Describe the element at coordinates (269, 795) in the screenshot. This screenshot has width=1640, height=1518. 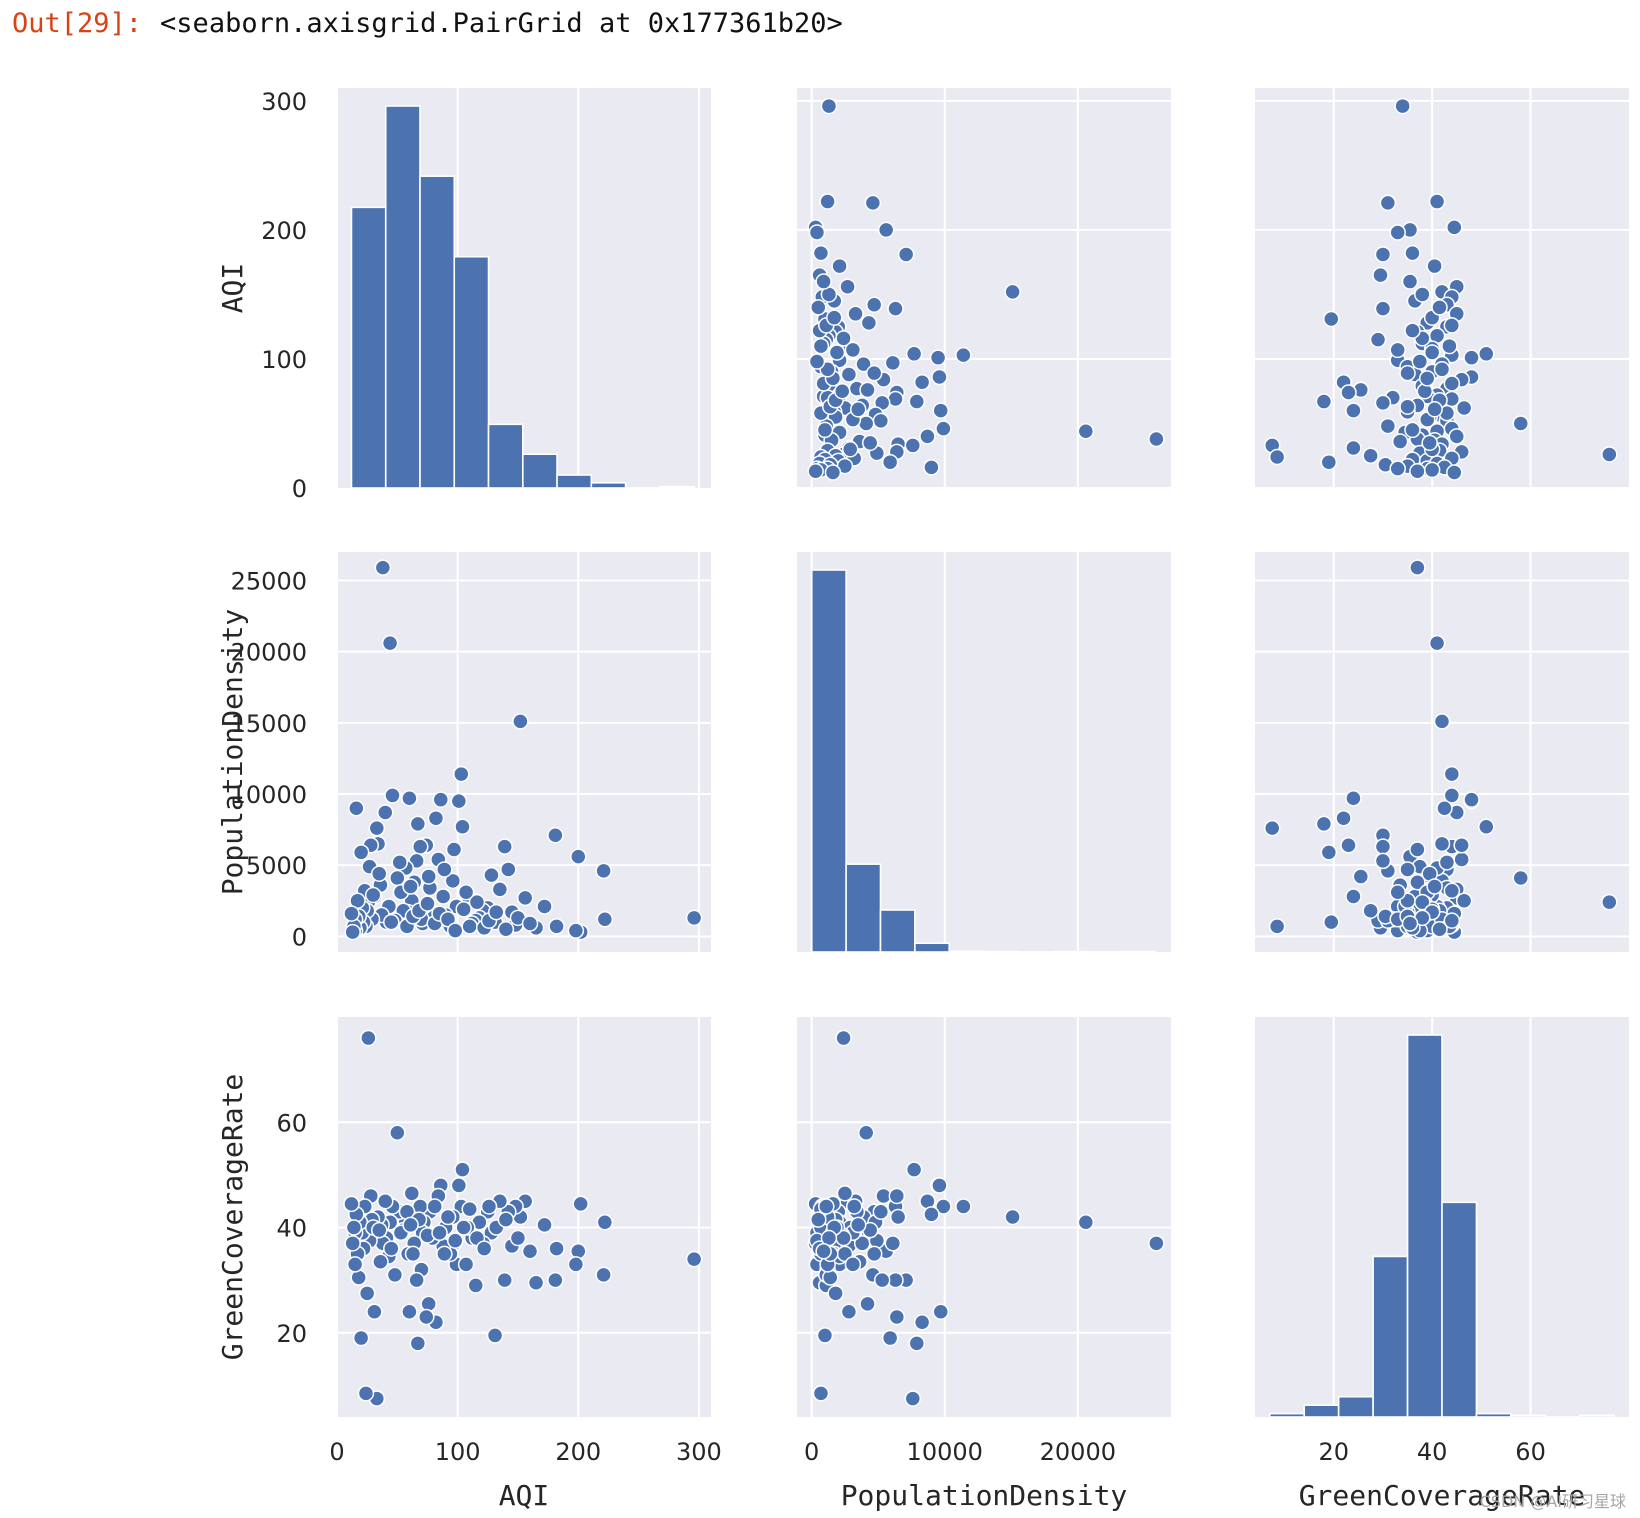
I see `y-tick-label: 10000` at that location.